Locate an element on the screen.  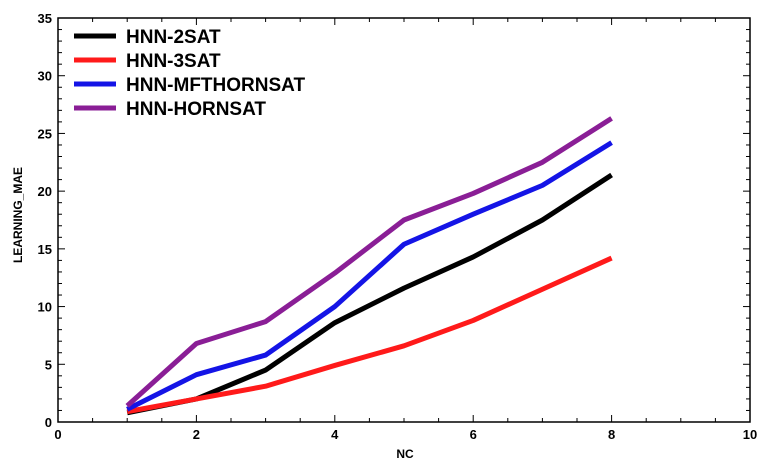
legend-label: HNN-2SAT is located at coordinates (173, 37).